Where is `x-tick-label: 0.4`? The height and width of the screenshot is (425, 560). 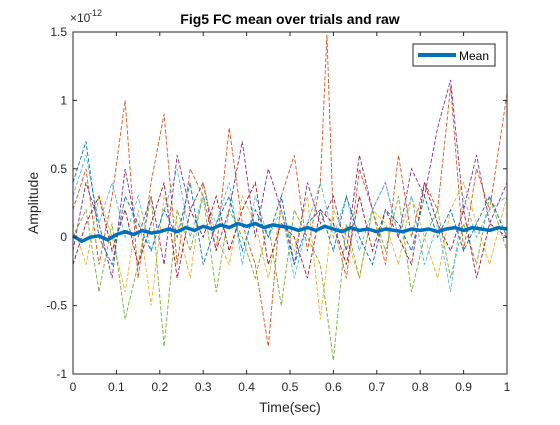 x-tick-label: 0.4 is located at coordinates (246, 387).